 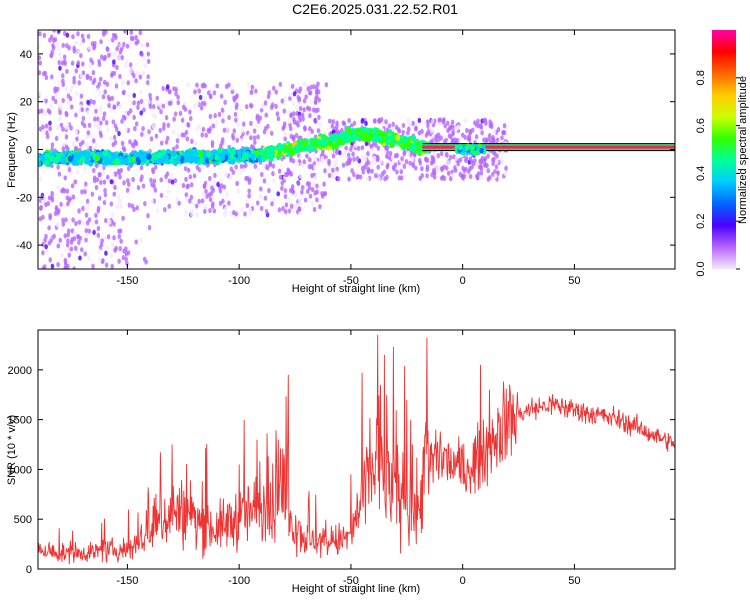 What do you see at coordinates (24, 246) in the screenshot?
I see `y-tick-label: -40` at bounding box center [24, 246].